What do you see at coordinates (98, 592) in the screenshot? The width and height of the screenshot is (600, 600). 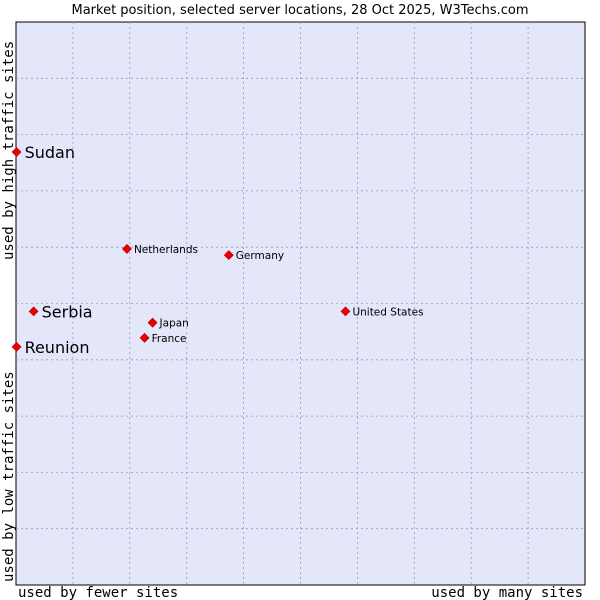 I see `x-axis-label-fewer: used by fewer sites` at bounding box center [98, 592].